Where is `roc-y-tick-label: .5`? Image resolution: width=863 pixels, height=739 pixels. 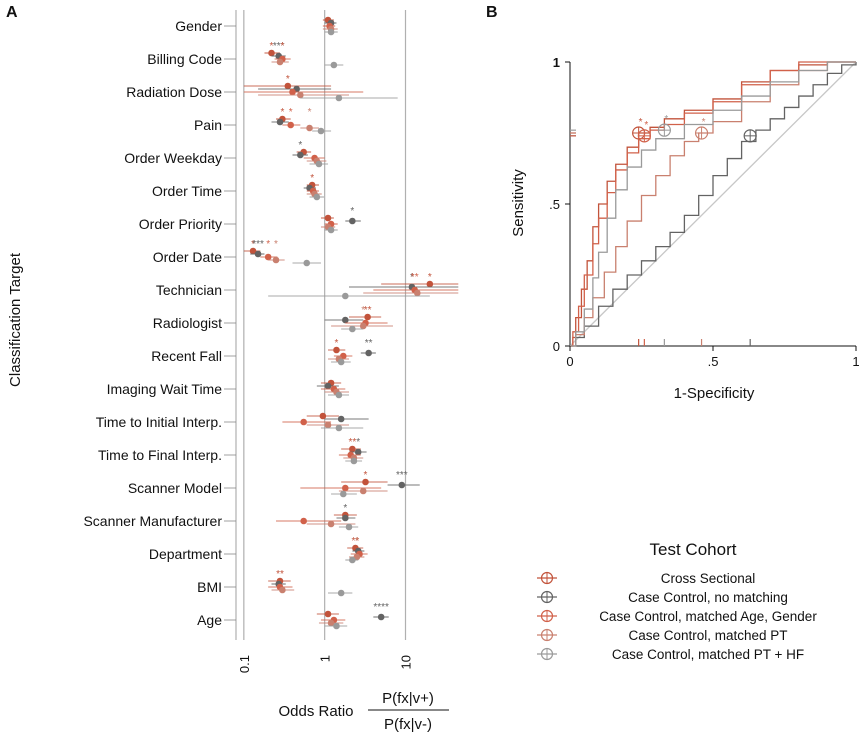
roc-y-tick-label: .5 is located at coordinates (554, 204).